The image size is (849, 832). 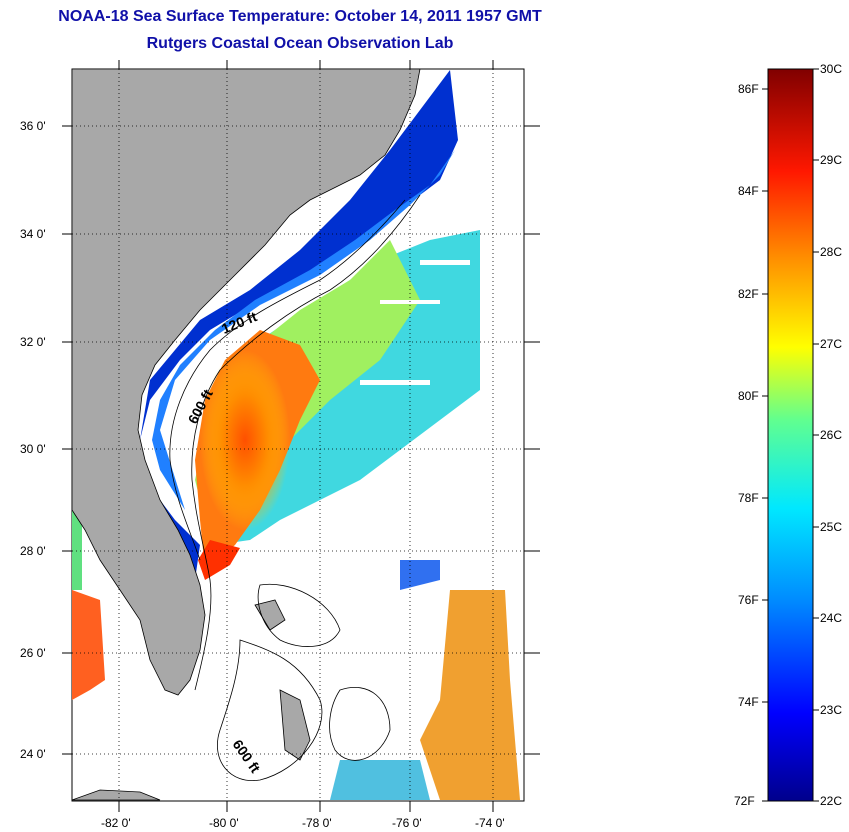 I want to click on colorbar-c-label: 24C, so click(x=831, y=618).